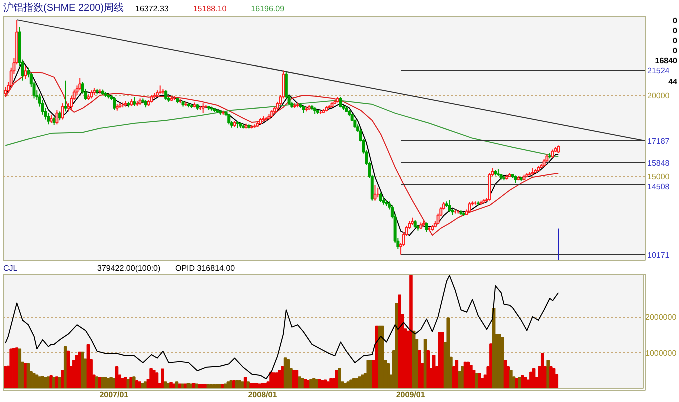 This screenshot has width=679, height=402. What do you see at coordinates (268, 9) in the screenshot?
I see `text: 16196.09` at bounding box center [268, 9].